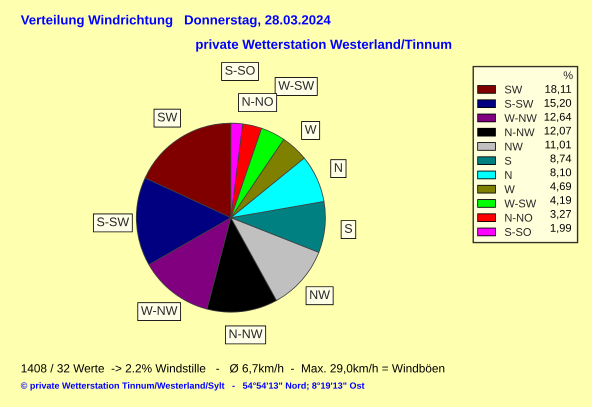  Describe the element at coordinates (514, 146) in the screenshot. I see `legend-label: NW` at that location.